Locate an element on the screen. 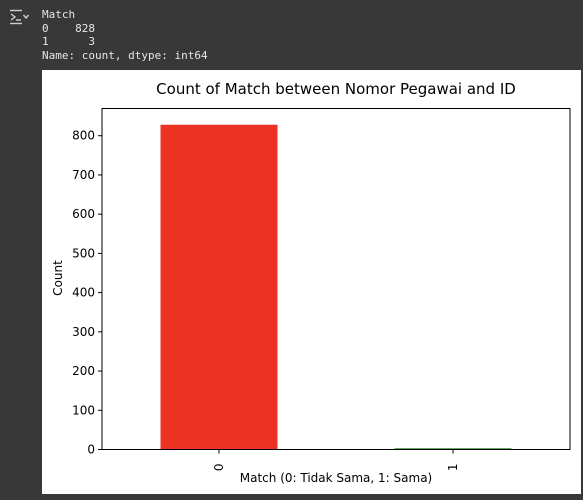  console-line: Name: count, dtype: int64 is located at coordinates (125, 55).